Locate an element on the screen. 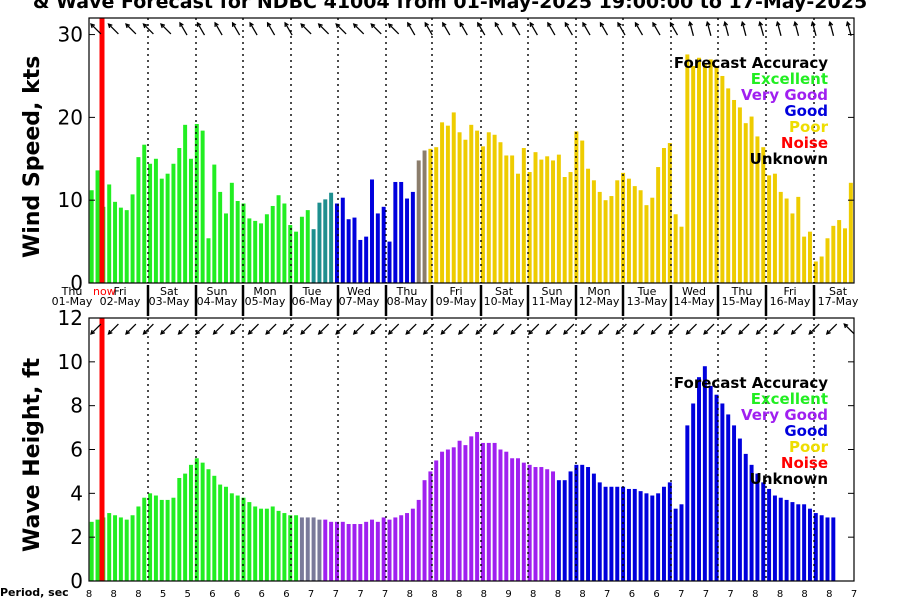 This screenshot has height=600, width=900. period-label: Period, sec is located at coordinates (34, 592).